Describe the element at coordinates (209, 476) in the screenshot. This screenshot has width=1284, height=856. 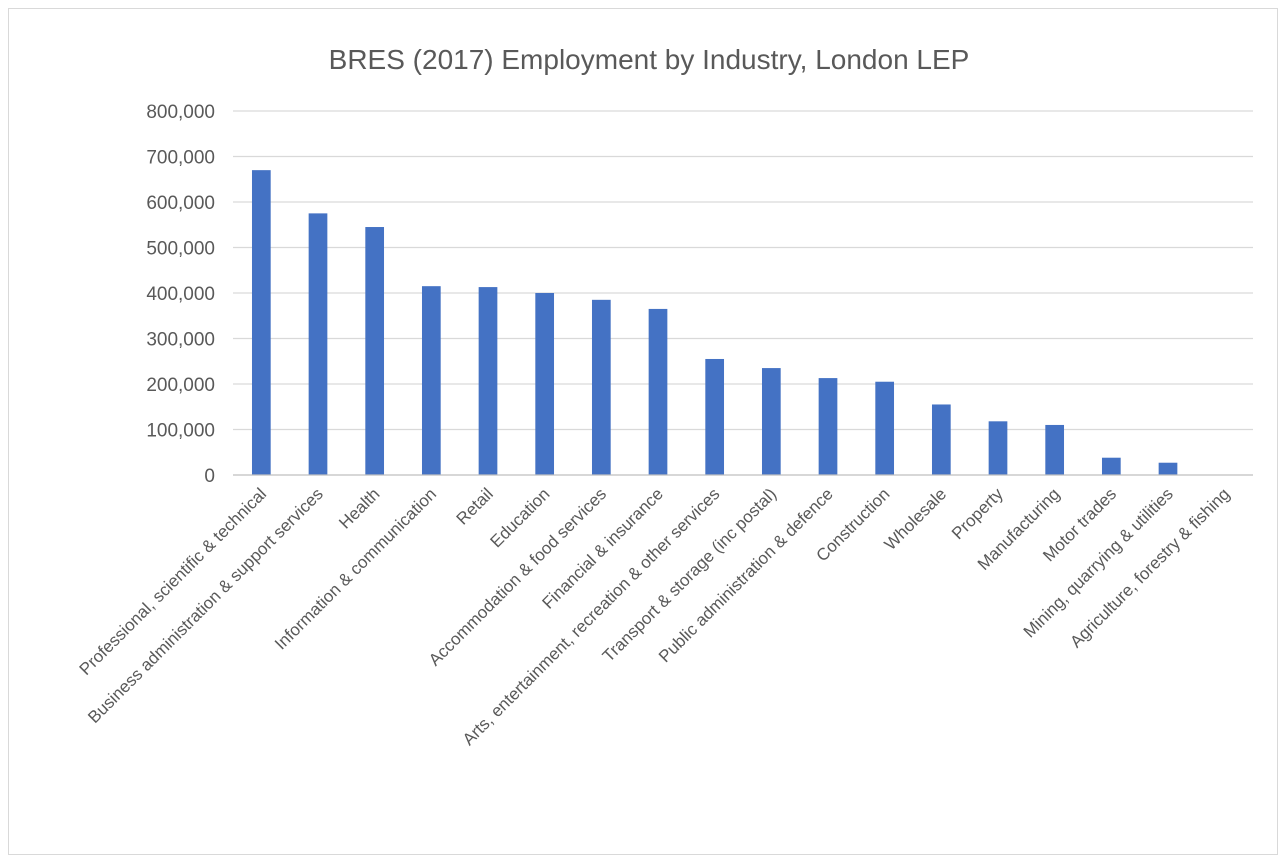
I see `y-tick-label: 0` at that location.